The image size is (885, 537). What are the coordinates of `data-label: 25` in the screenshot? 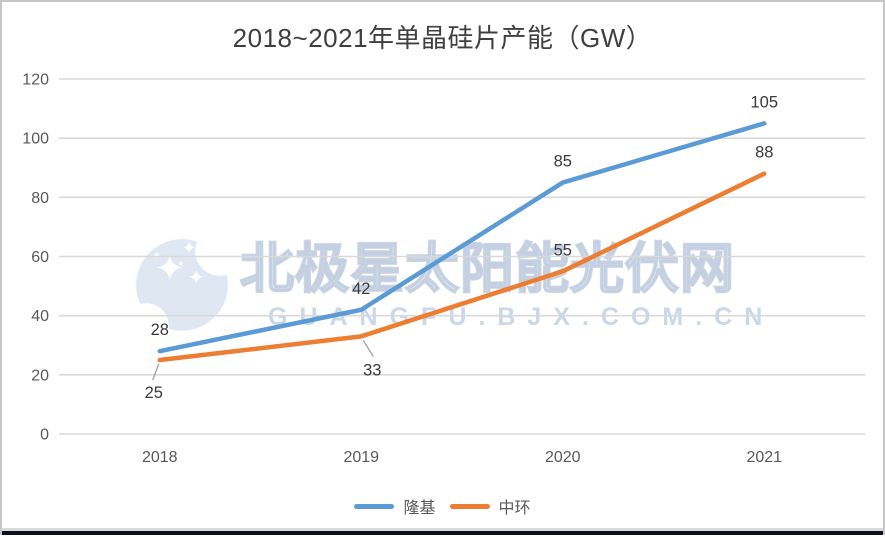 It's located at (154, 393).